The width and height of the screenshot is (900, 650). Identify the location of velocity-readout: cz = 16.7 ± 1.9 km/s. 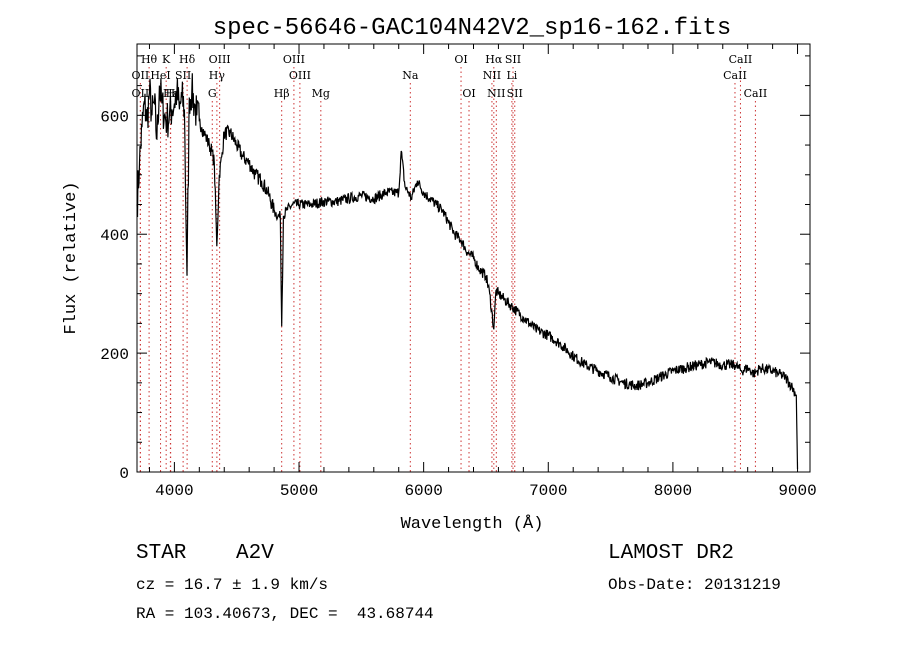
(232, 585).